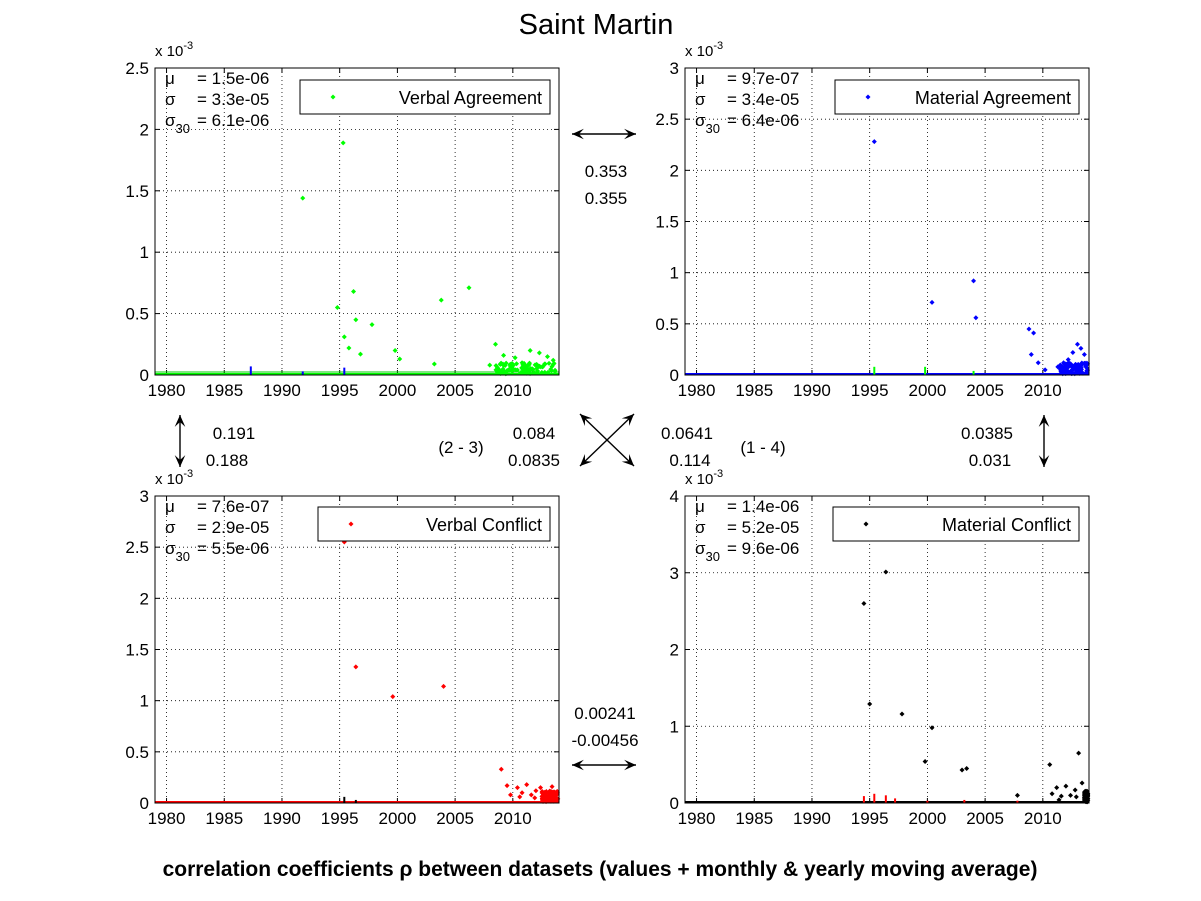  What do you see at coordinates (674, 496) in the screenshot?
I see `y-tick-label: 4` at bounding box center [674, 496].